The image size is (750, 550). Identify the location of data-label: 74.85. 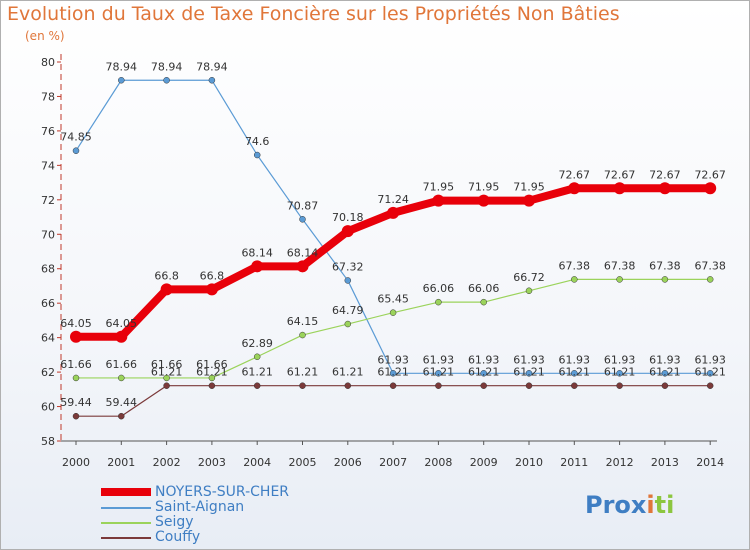
(76, 137).